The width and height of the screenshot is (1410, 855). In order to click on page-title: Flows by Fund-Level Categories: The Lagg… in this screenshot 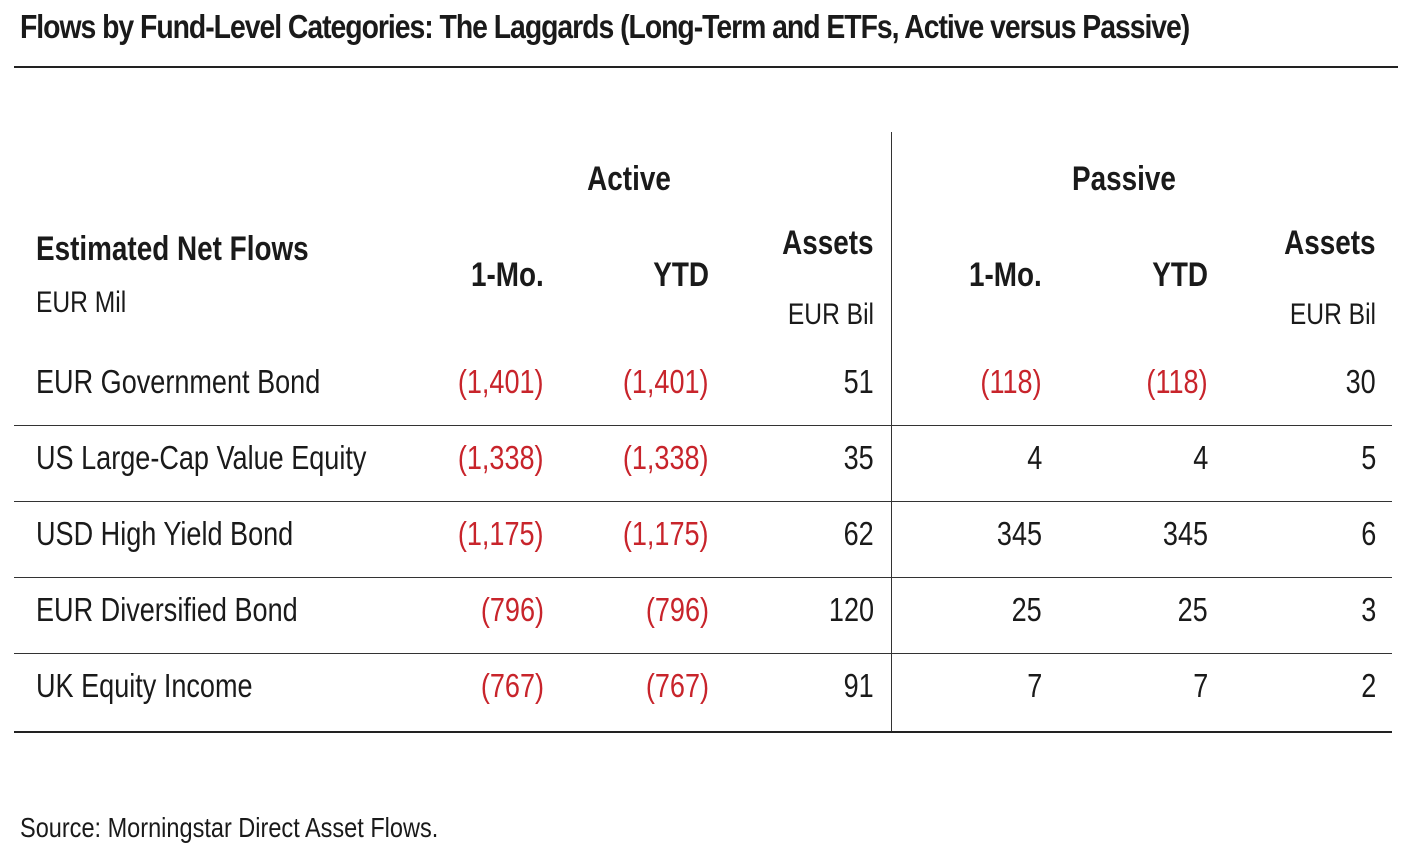, I will do `click(605, 26)`.